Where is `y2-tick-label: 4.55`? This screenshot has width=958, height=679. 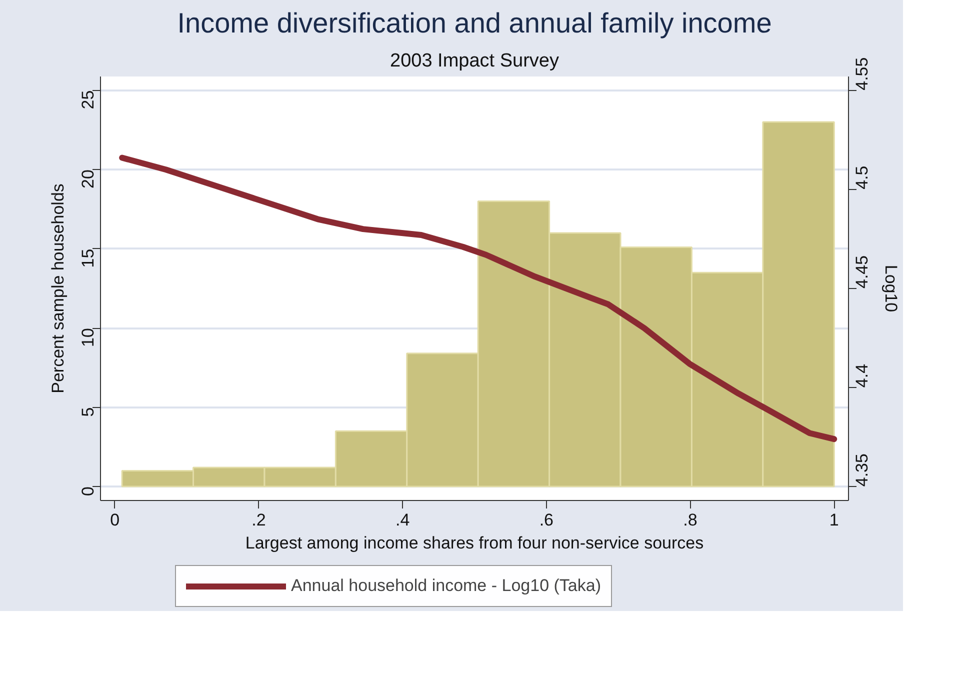
y2-tick-label: 4.55 is located at coordinates (862, 73).